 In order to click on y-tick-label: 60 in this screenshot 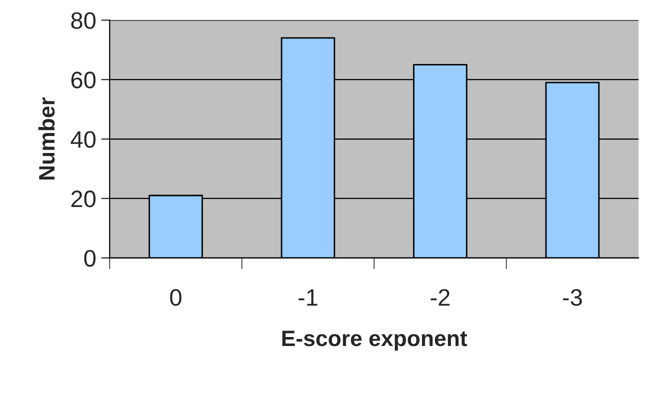, I will do `click(83, 80)`.